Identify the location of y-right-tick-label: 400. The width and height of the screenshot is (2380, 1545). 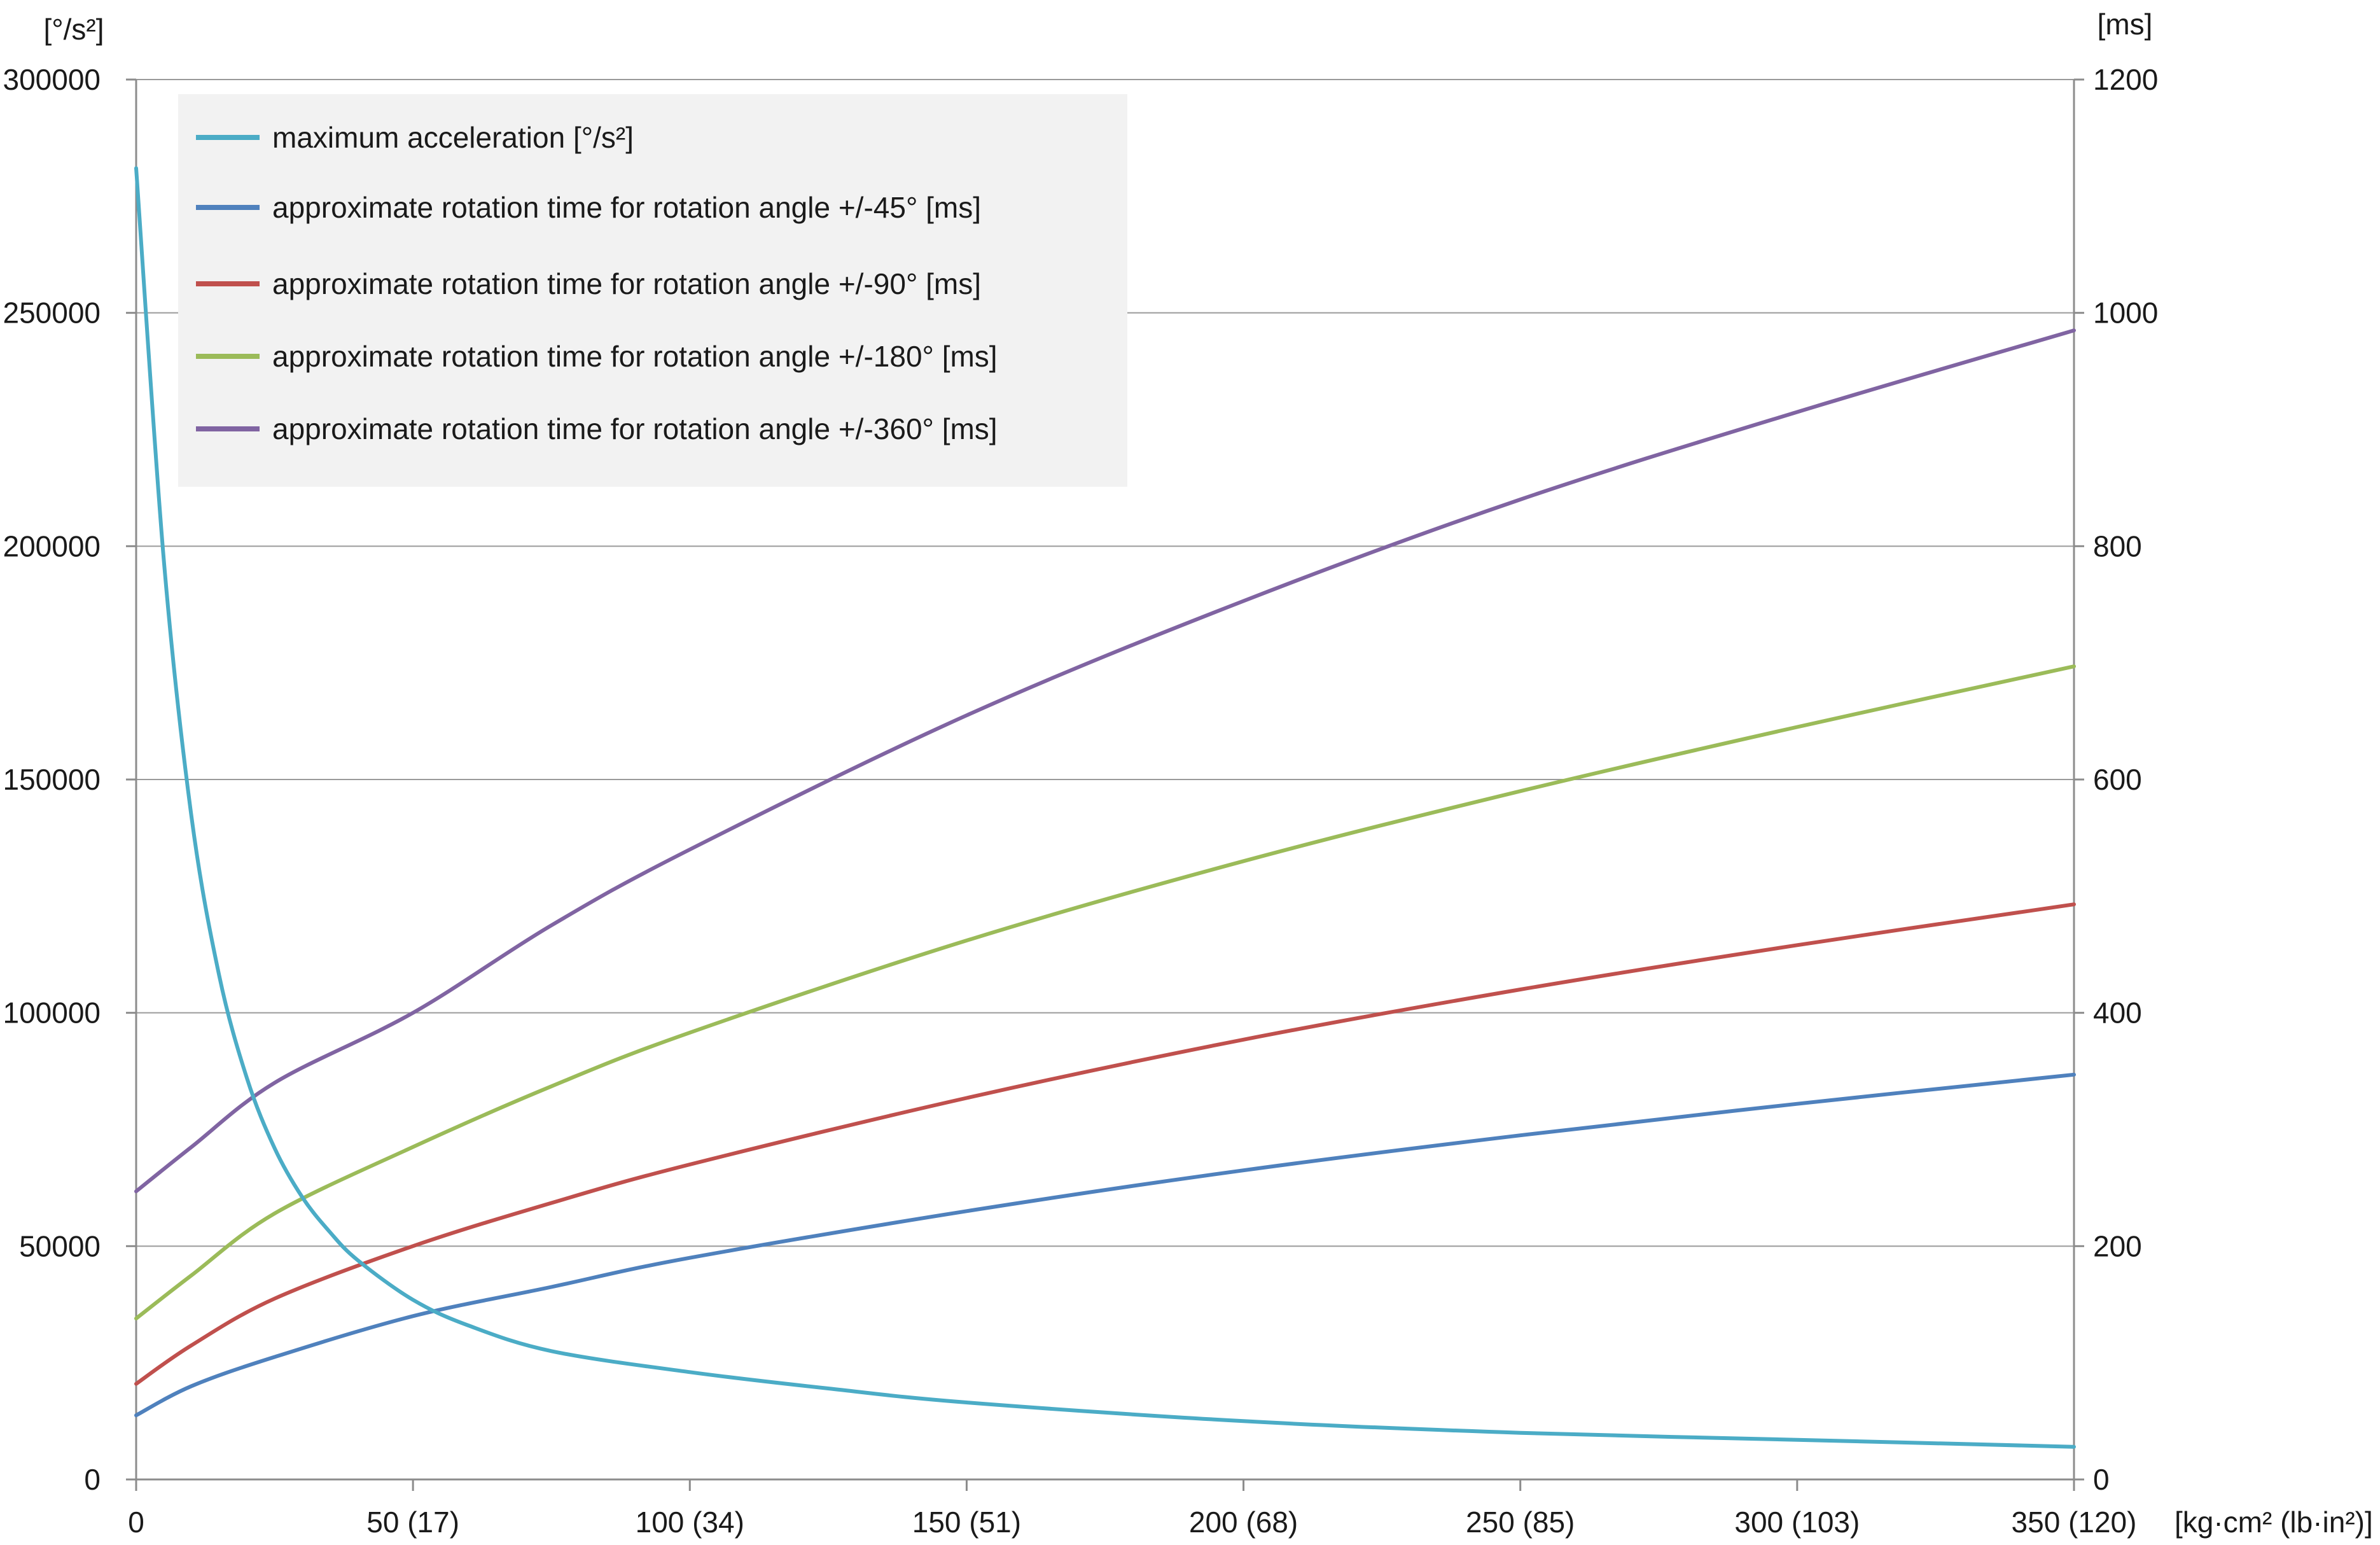
(2117, 1013).